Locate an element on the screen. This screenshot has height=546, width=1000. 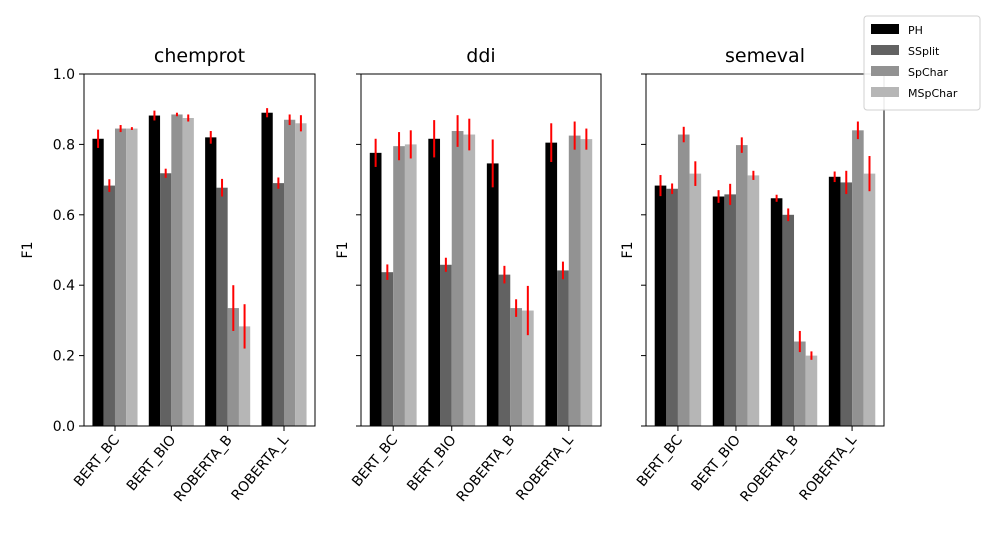
ylabel-chemprot: F1 is located at coordinates (28, 250).